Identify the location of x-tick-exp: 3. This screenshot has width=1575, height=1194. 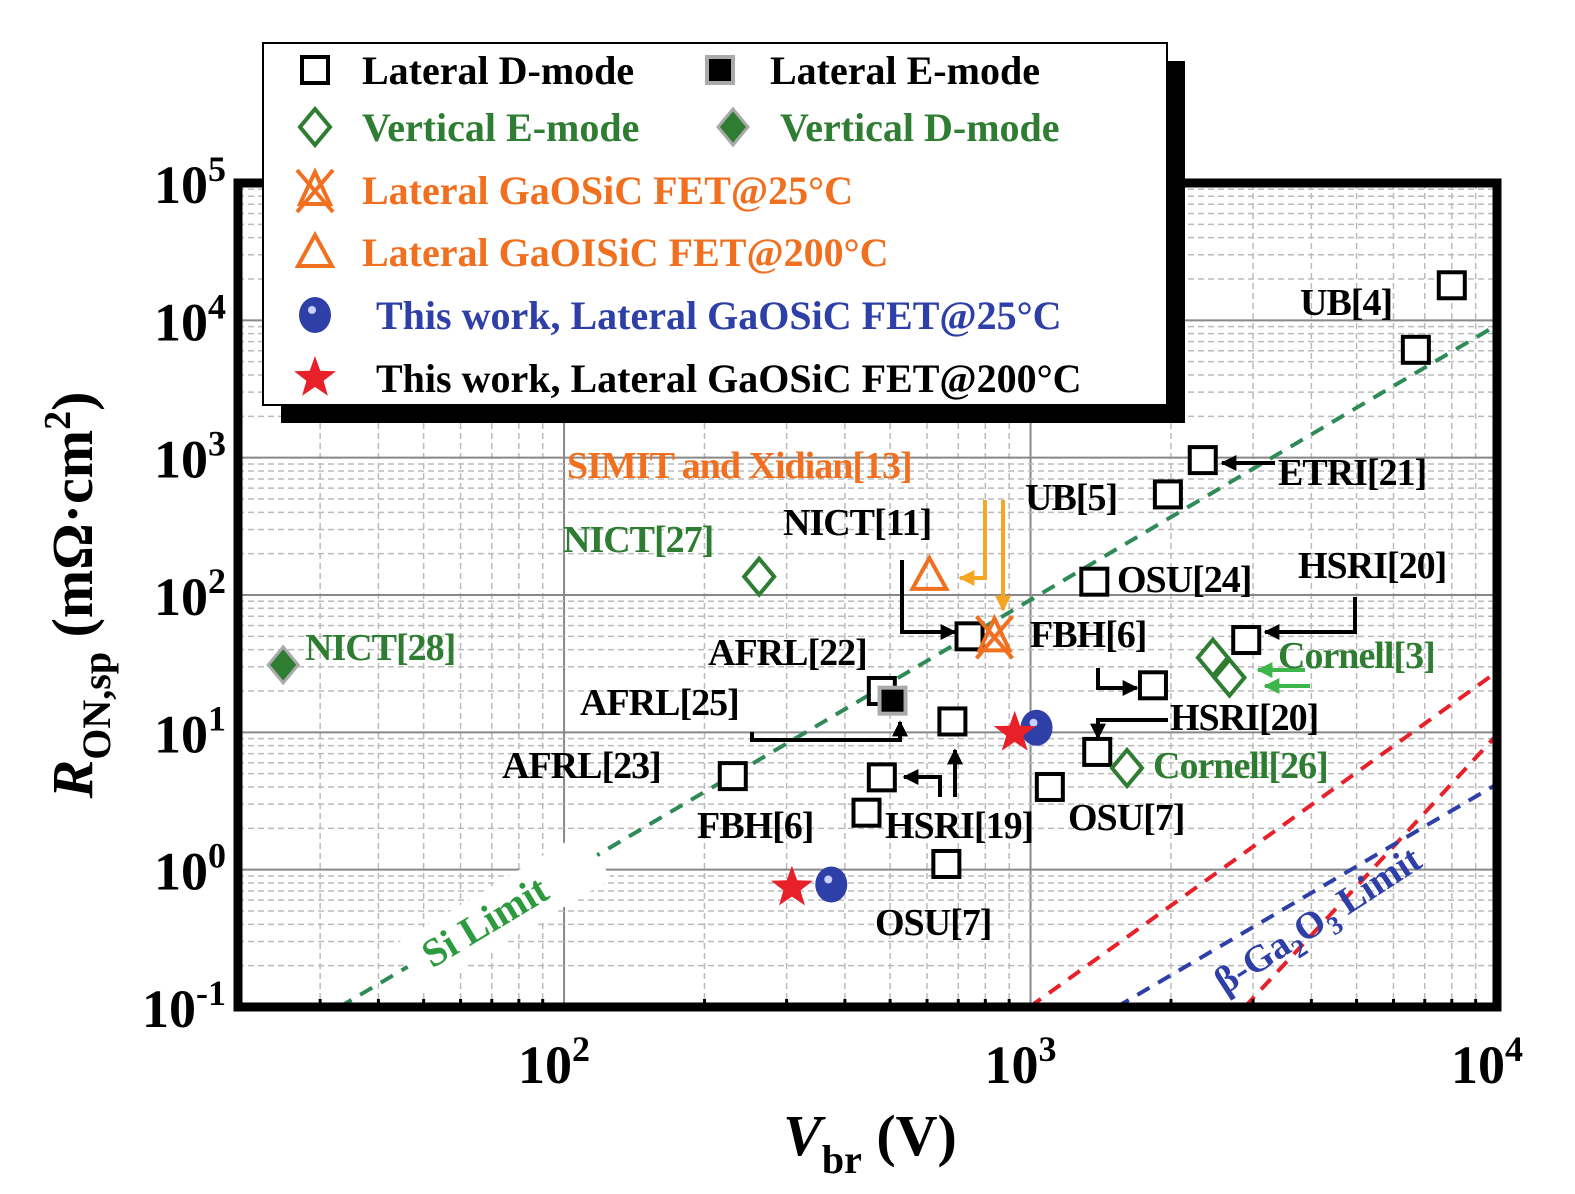
(1048, 1049).